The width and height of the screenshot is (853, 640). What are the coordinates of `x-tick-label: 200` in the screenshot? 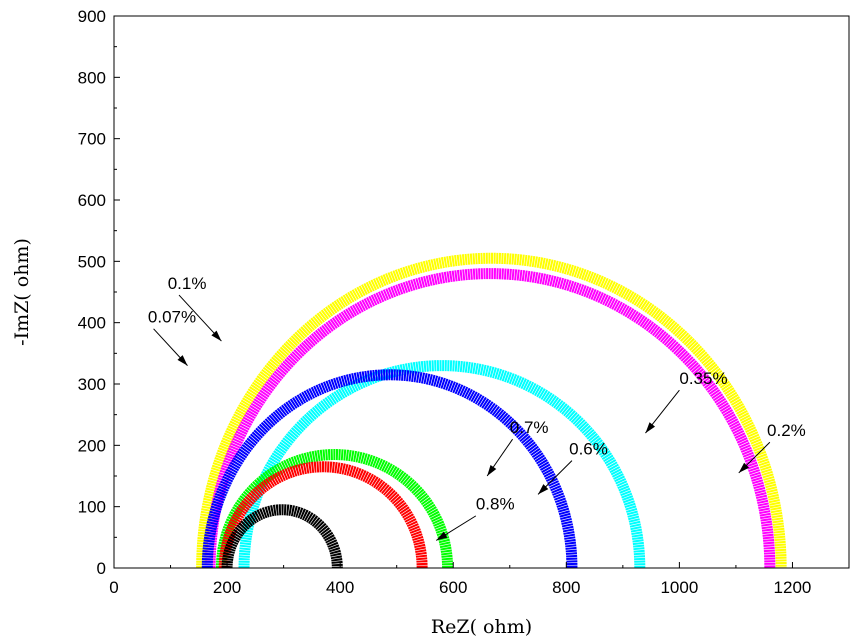 It's located at (227, 587).